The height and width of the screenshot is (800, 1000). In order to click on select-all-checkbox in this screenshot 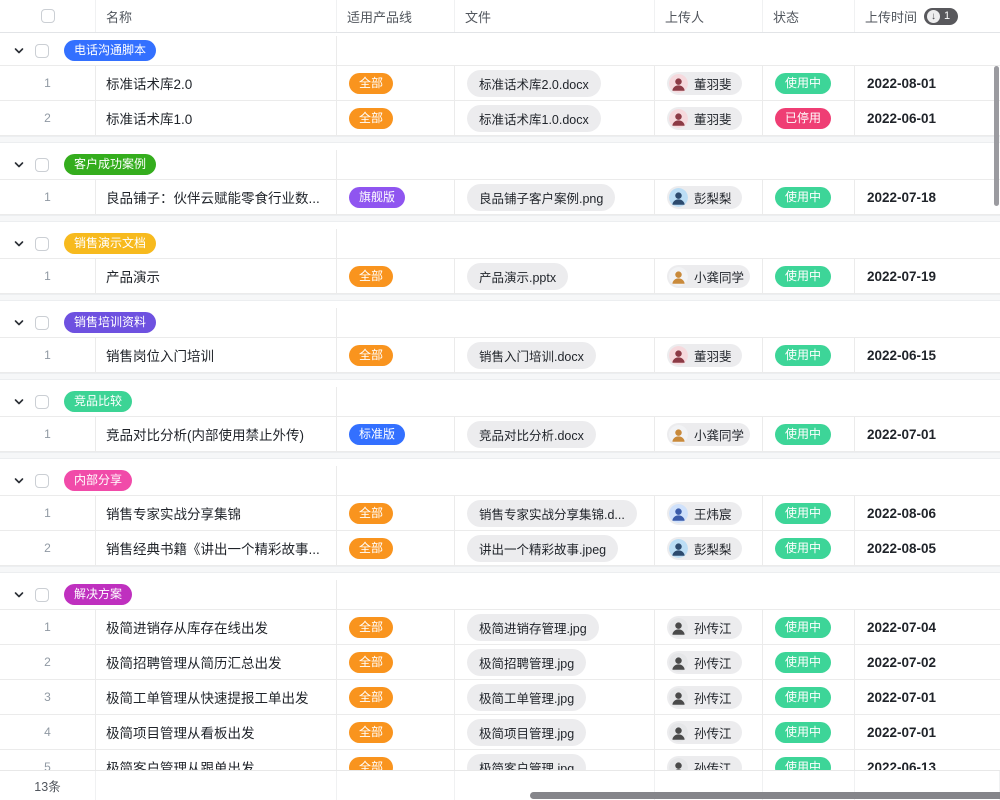, I will do `click(48, 16)`.